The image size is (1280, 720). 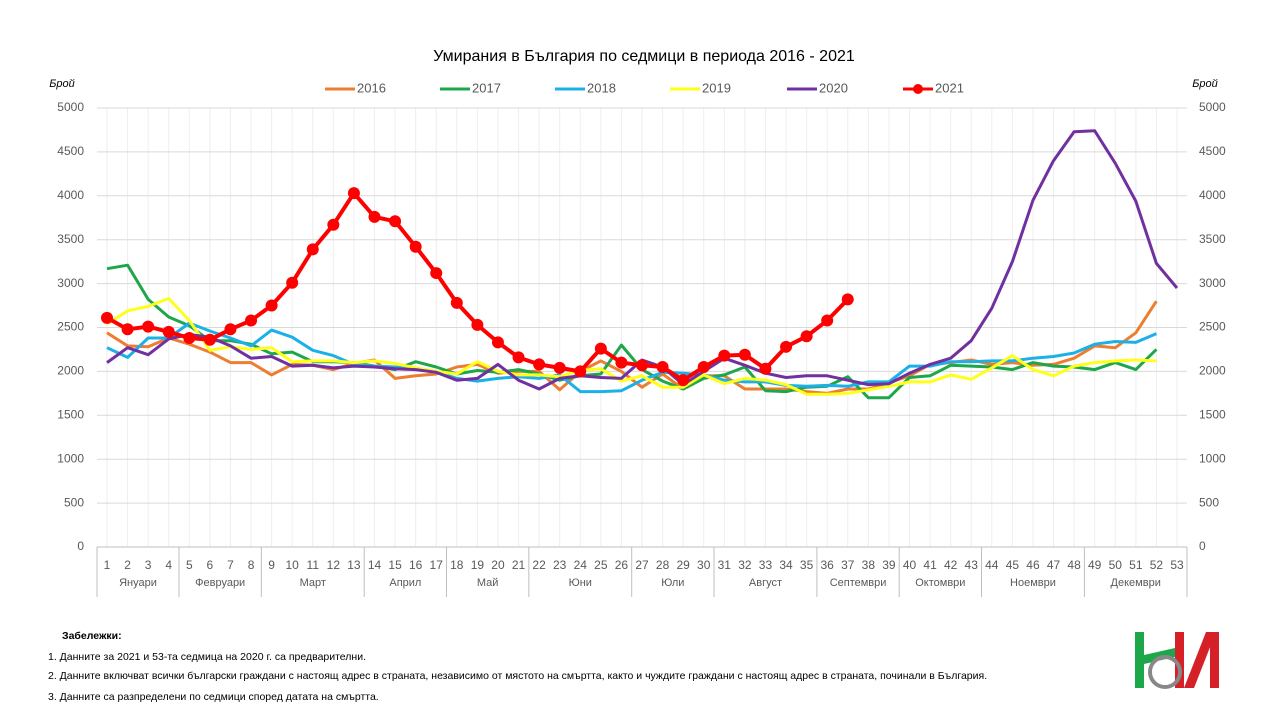 What do you see at coordinates (1212, 414) in the screenshot?
I see `y2-tick-label: 1500` at bounding box center [1212, 414].